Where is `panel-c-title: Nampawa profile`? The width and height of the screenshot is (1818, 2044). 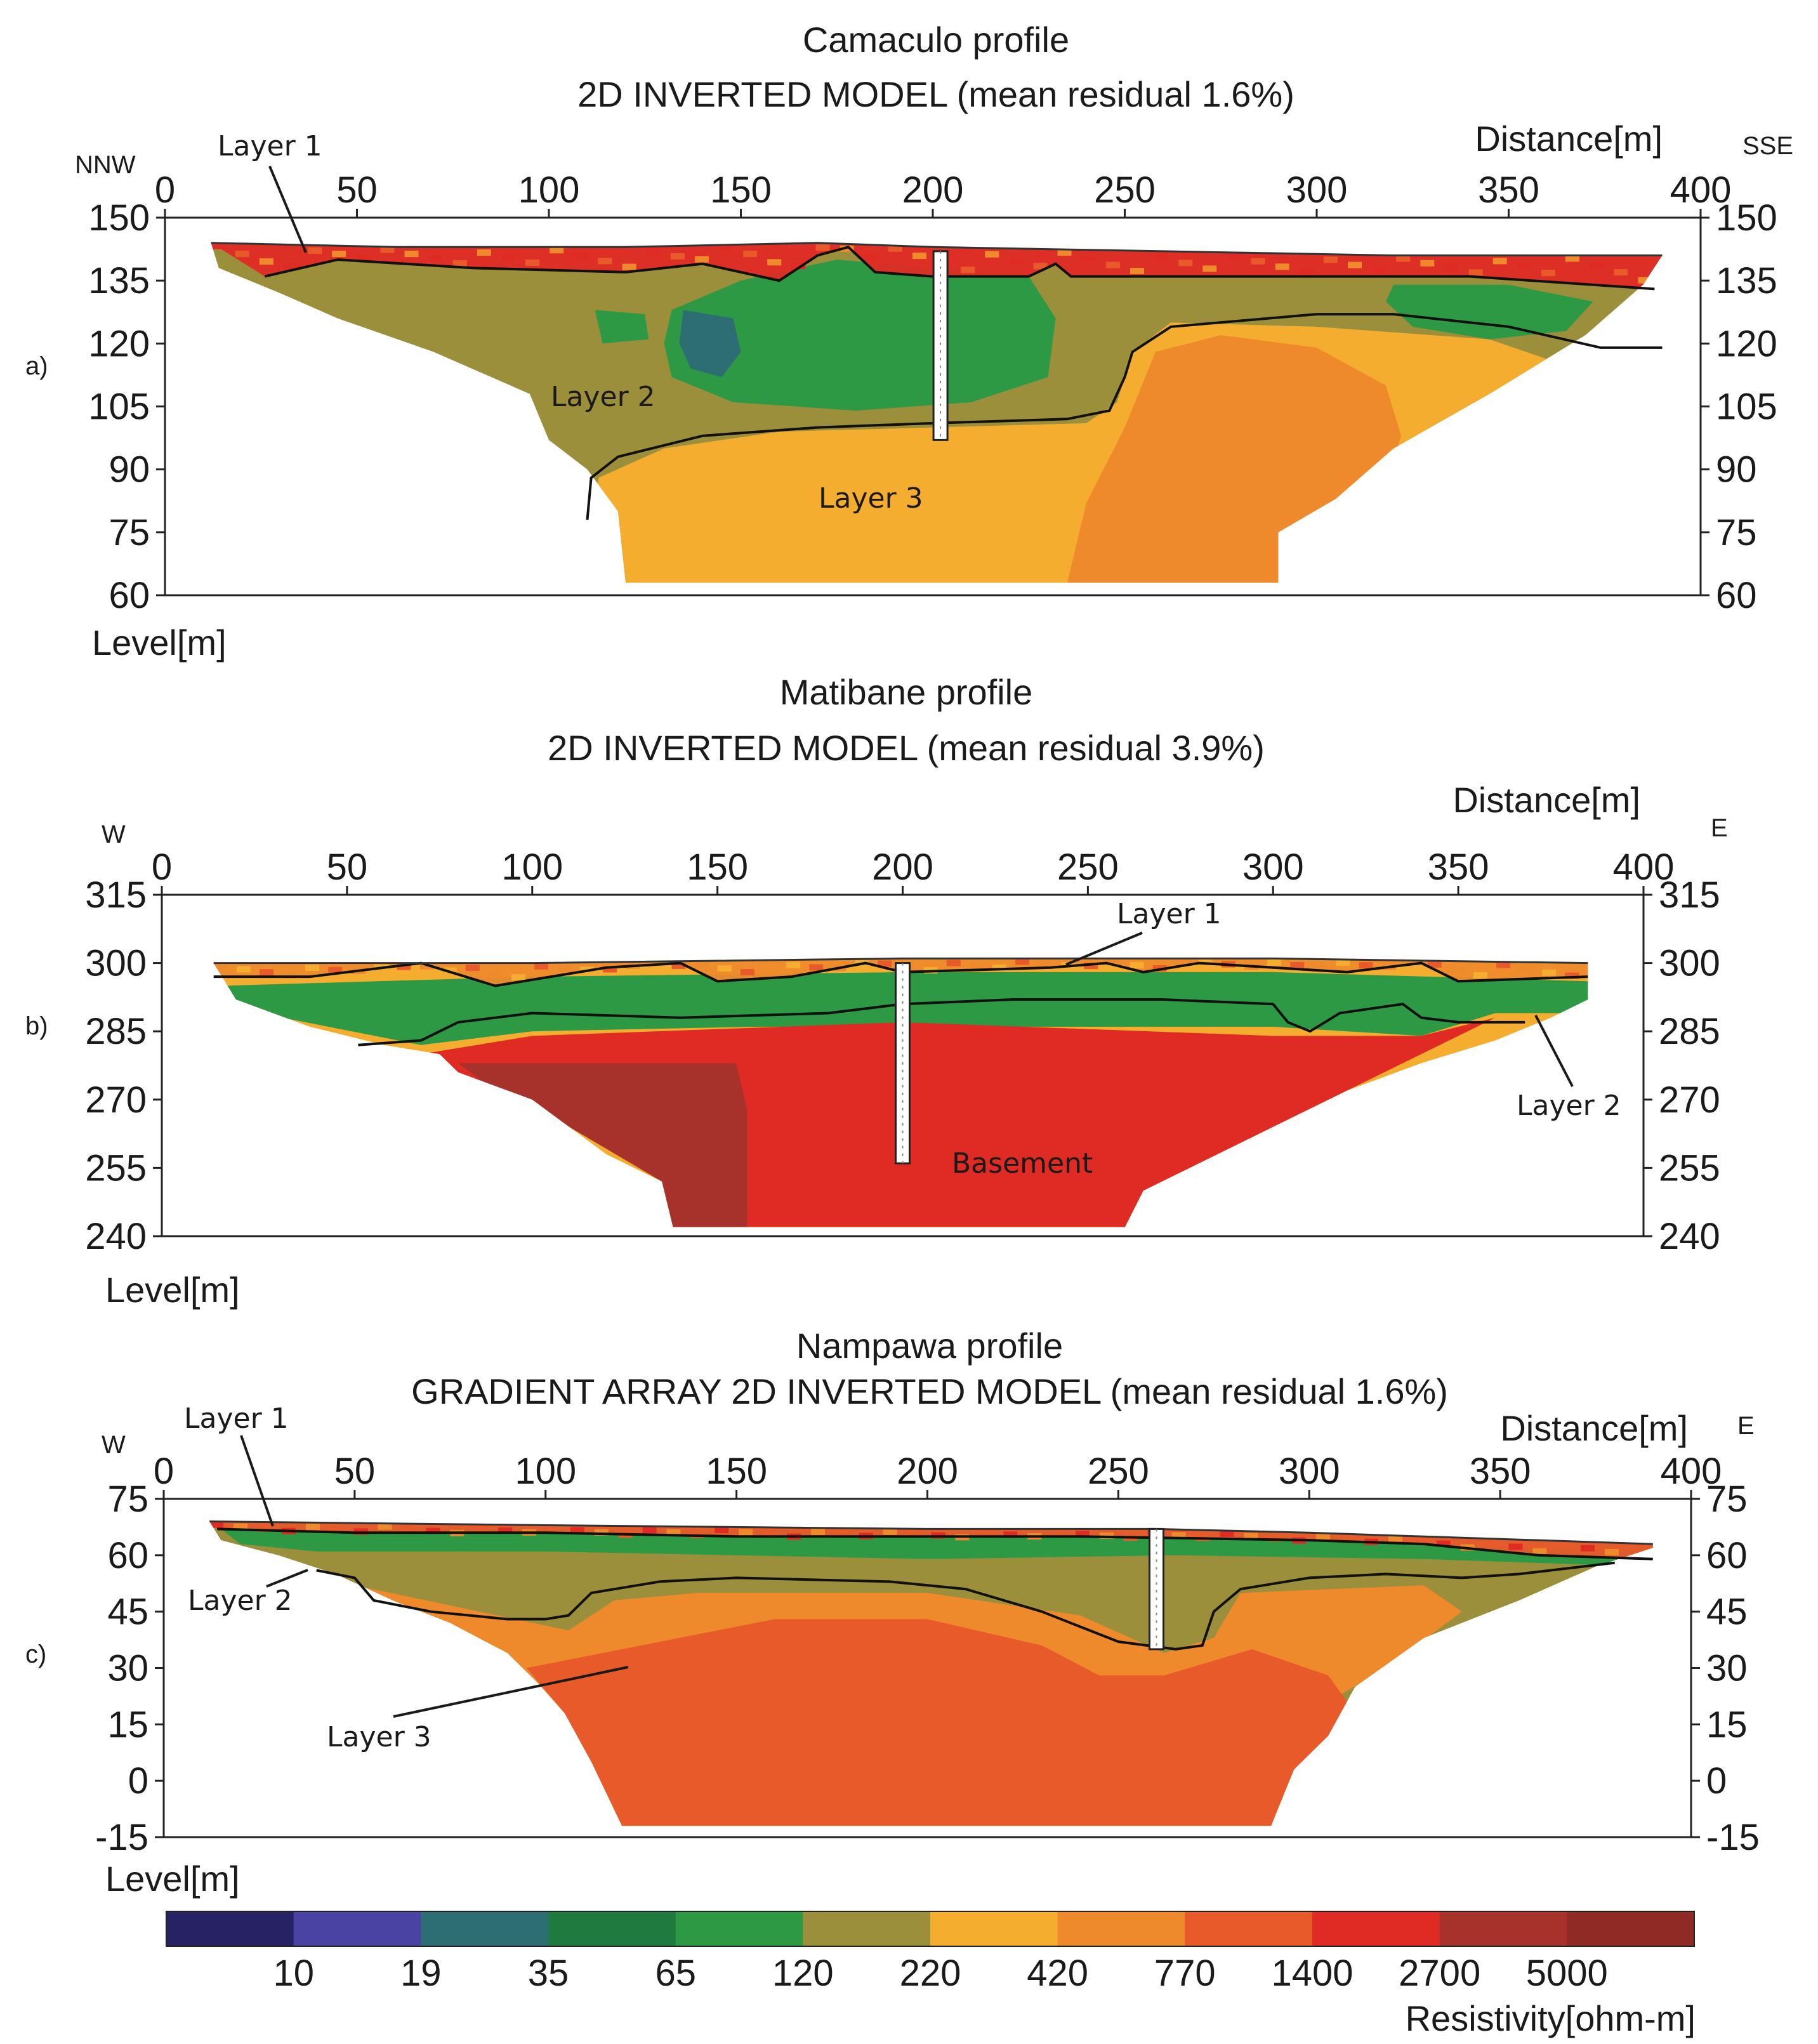 panel-c-title: Nampawa profile is located at coordinates (929, 1346).